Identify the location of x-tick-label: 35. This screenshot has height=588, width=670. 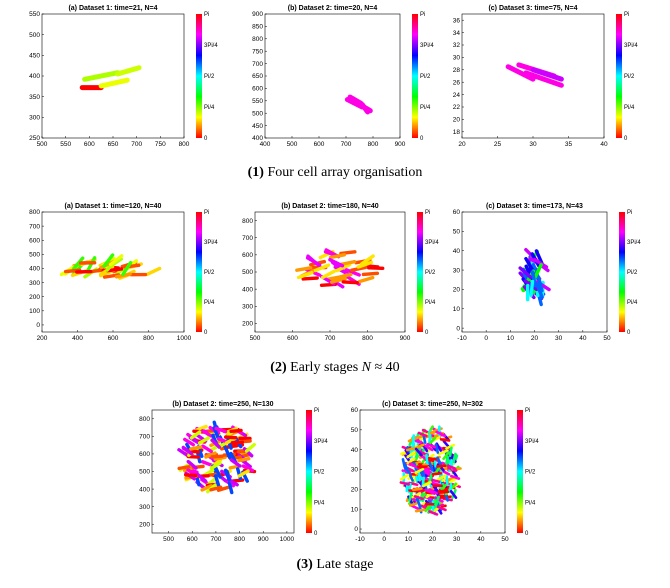
(569, 144).